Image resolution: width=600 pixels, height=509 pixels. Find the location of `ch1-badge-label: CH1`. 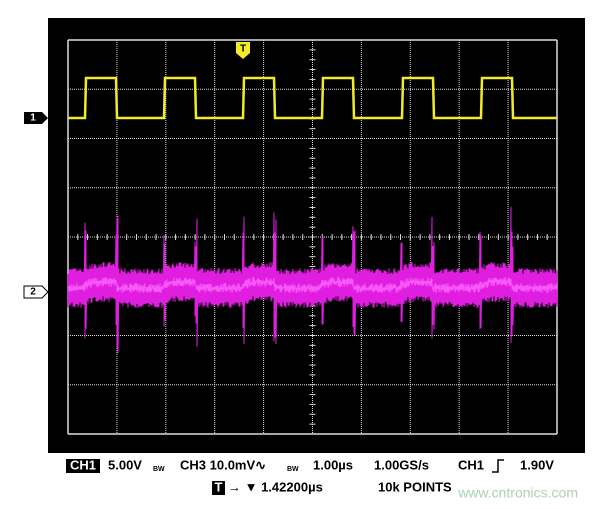

ch1-badge-label: CH1 is located at coordinates (83, 464).